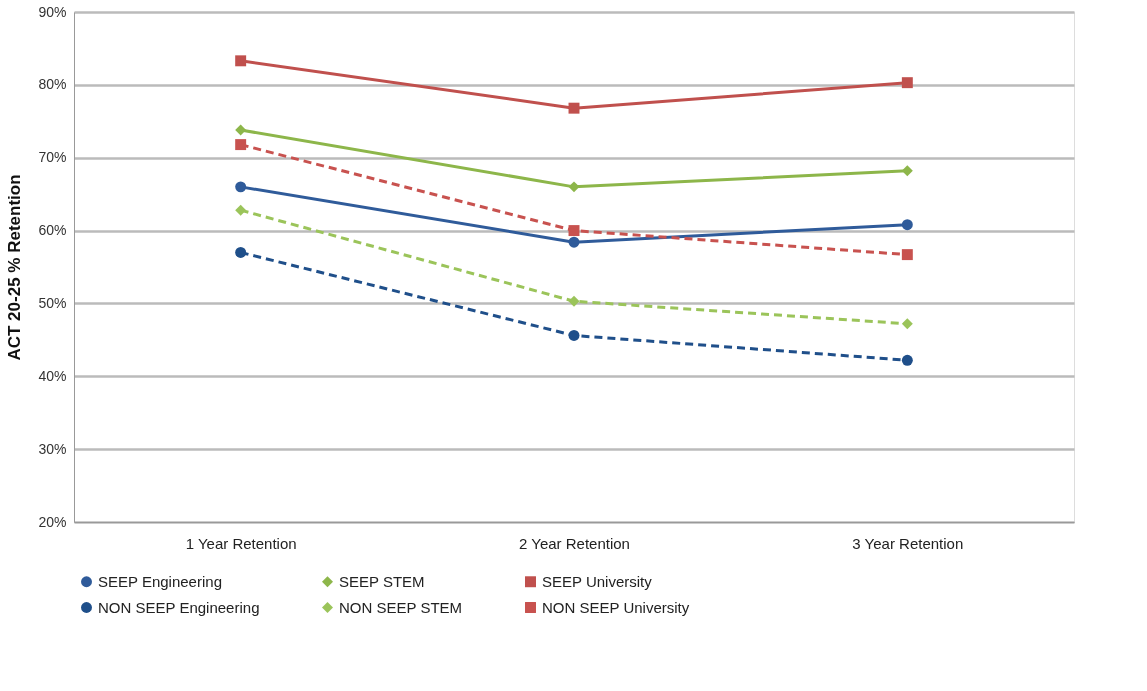 The width and height of the screenshot is (1147, 691). I want to click on legend-label: SEEP University, so click(597, 581).